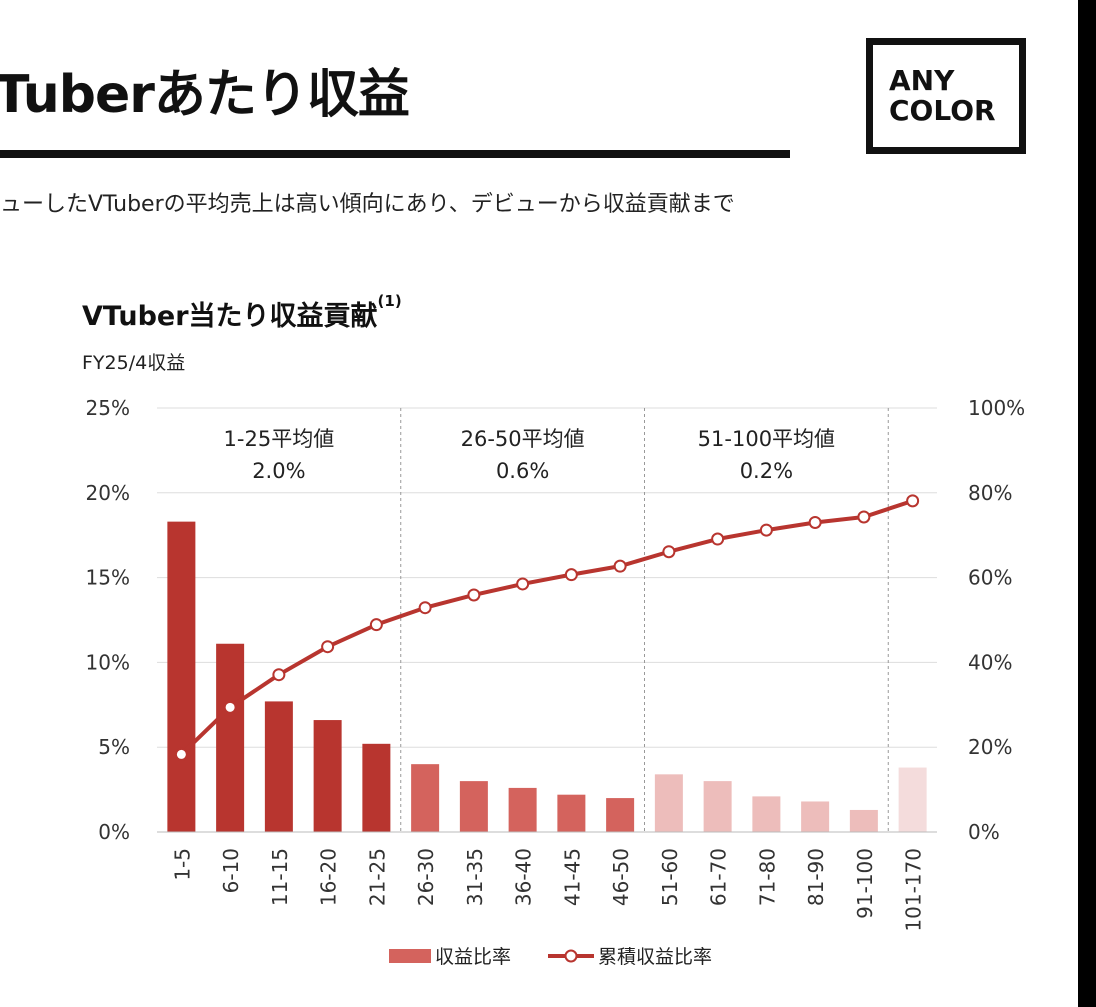  Describe the element at coordinates (108, 662) in the screenshot. I see `y-tick-left: 10%` at that location.